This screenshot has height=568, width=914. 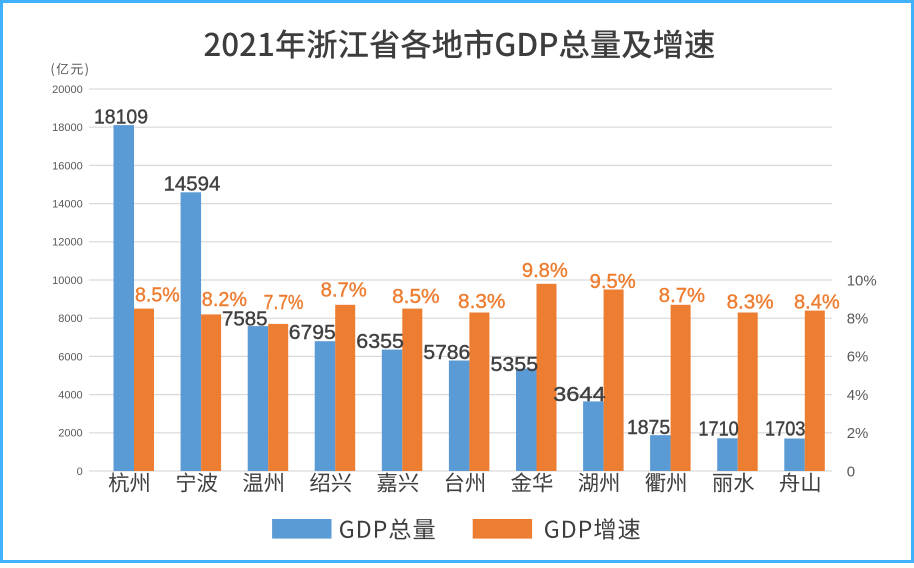 What do you see at coordinates (245, 320) in the screenshot?
I see `svg-text: 7585` at bounding box center [245, 320].